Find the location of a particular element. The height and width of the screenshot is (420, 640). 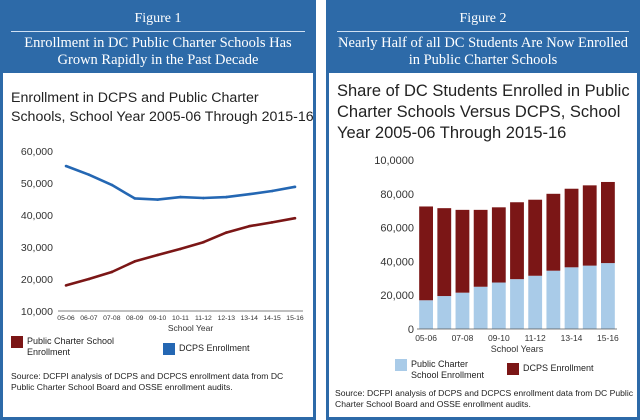

legend-charter: Public Charter School Enrollment is located at coordinates (76, 347).